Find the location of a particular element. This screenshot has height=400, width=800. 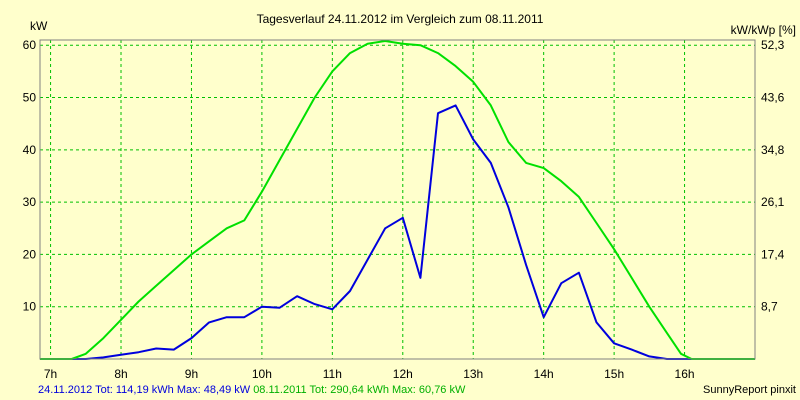

y-left-tick-label-1: 20 is located at coordinates (30, 254).